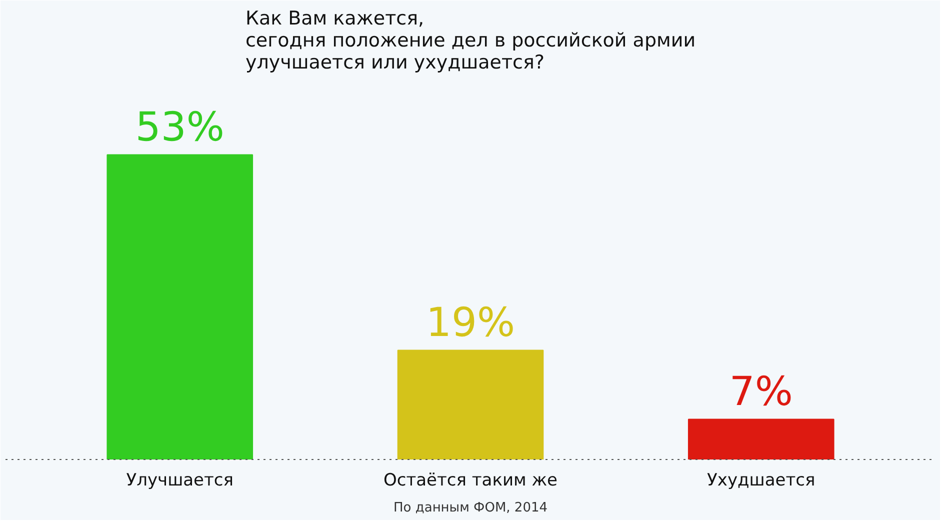  Describe the element at coordinates (470, 508) in the screenshot. I see `text: По данным ФОМ, 2014` at that location.